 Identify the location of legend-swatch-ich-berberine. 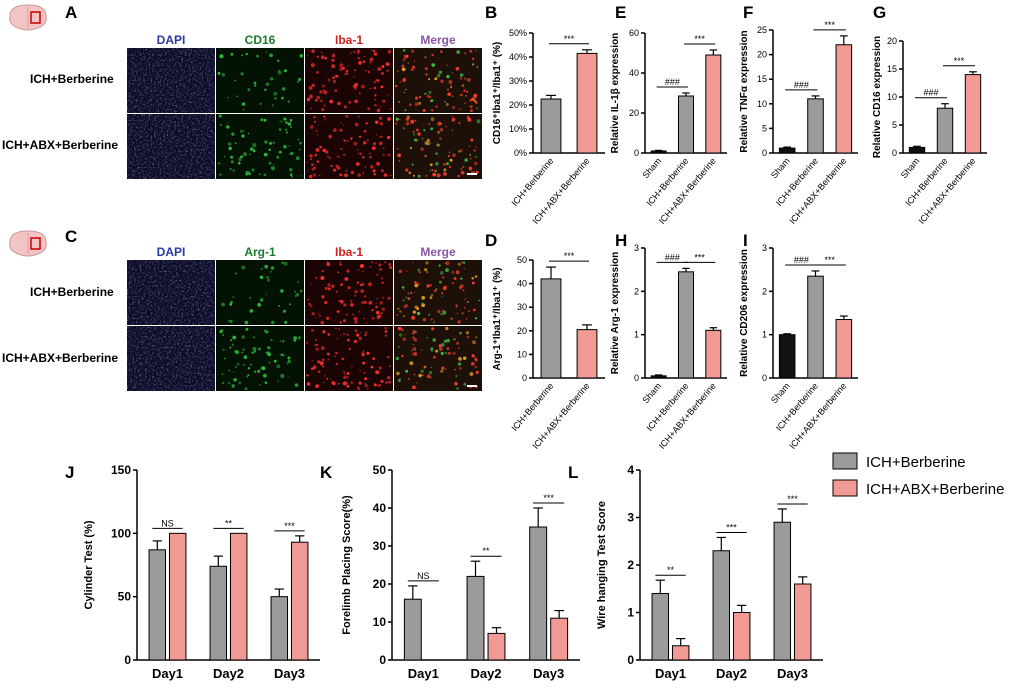
(845, 461).